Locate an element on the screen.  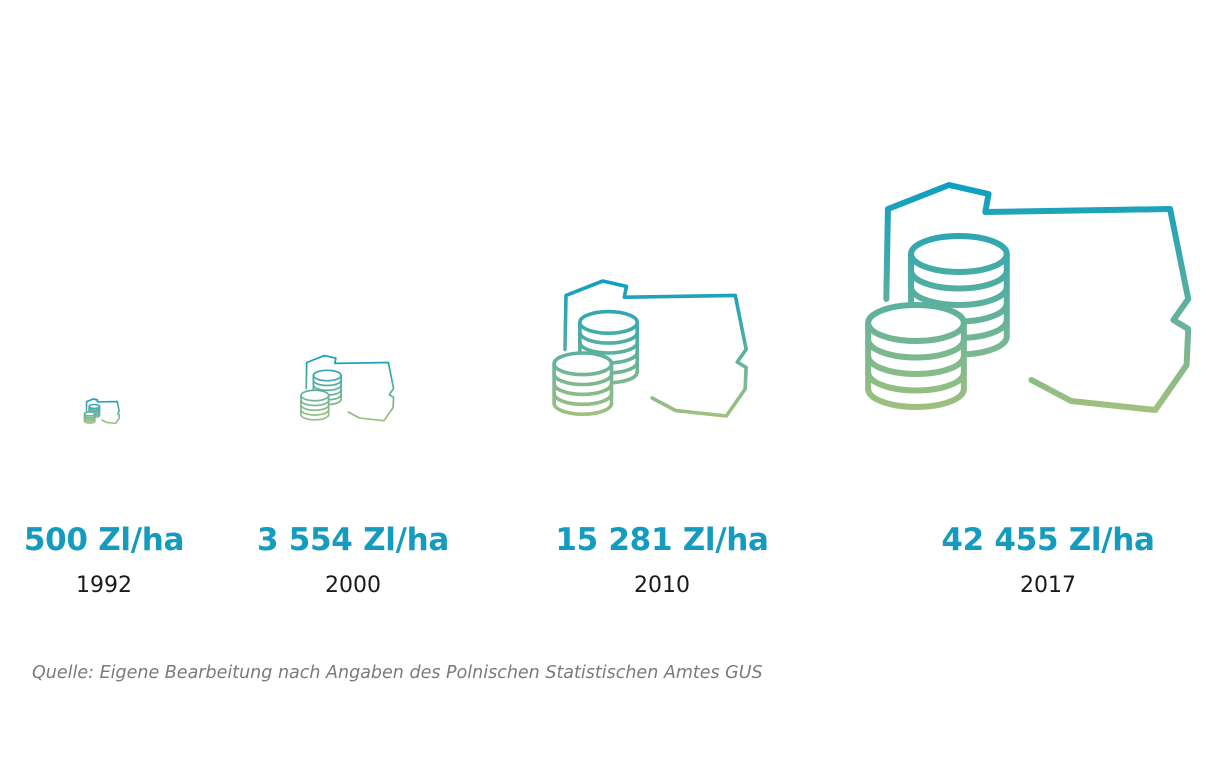
bar-2010 is located at coordinates (650, 348).